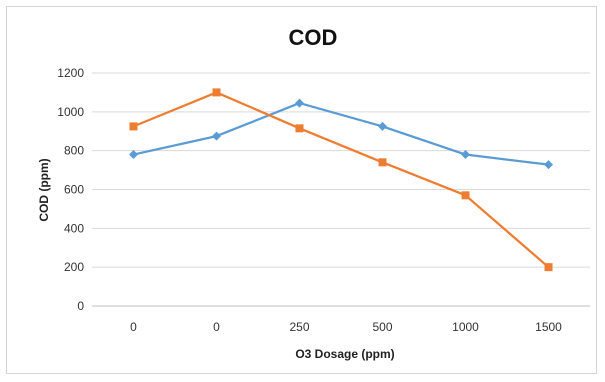 This screenshot has width=605, height=382. I want to click on x-tick-label: 1500, so click(548, 327).